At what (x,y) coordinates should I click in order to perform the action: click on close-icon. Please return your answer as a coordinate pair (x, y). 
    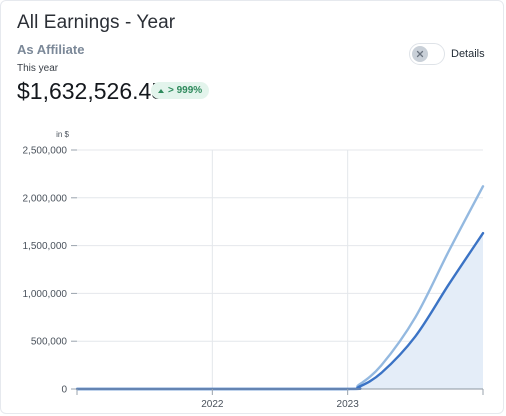
    Looking at the image, I should click on (420, 54).